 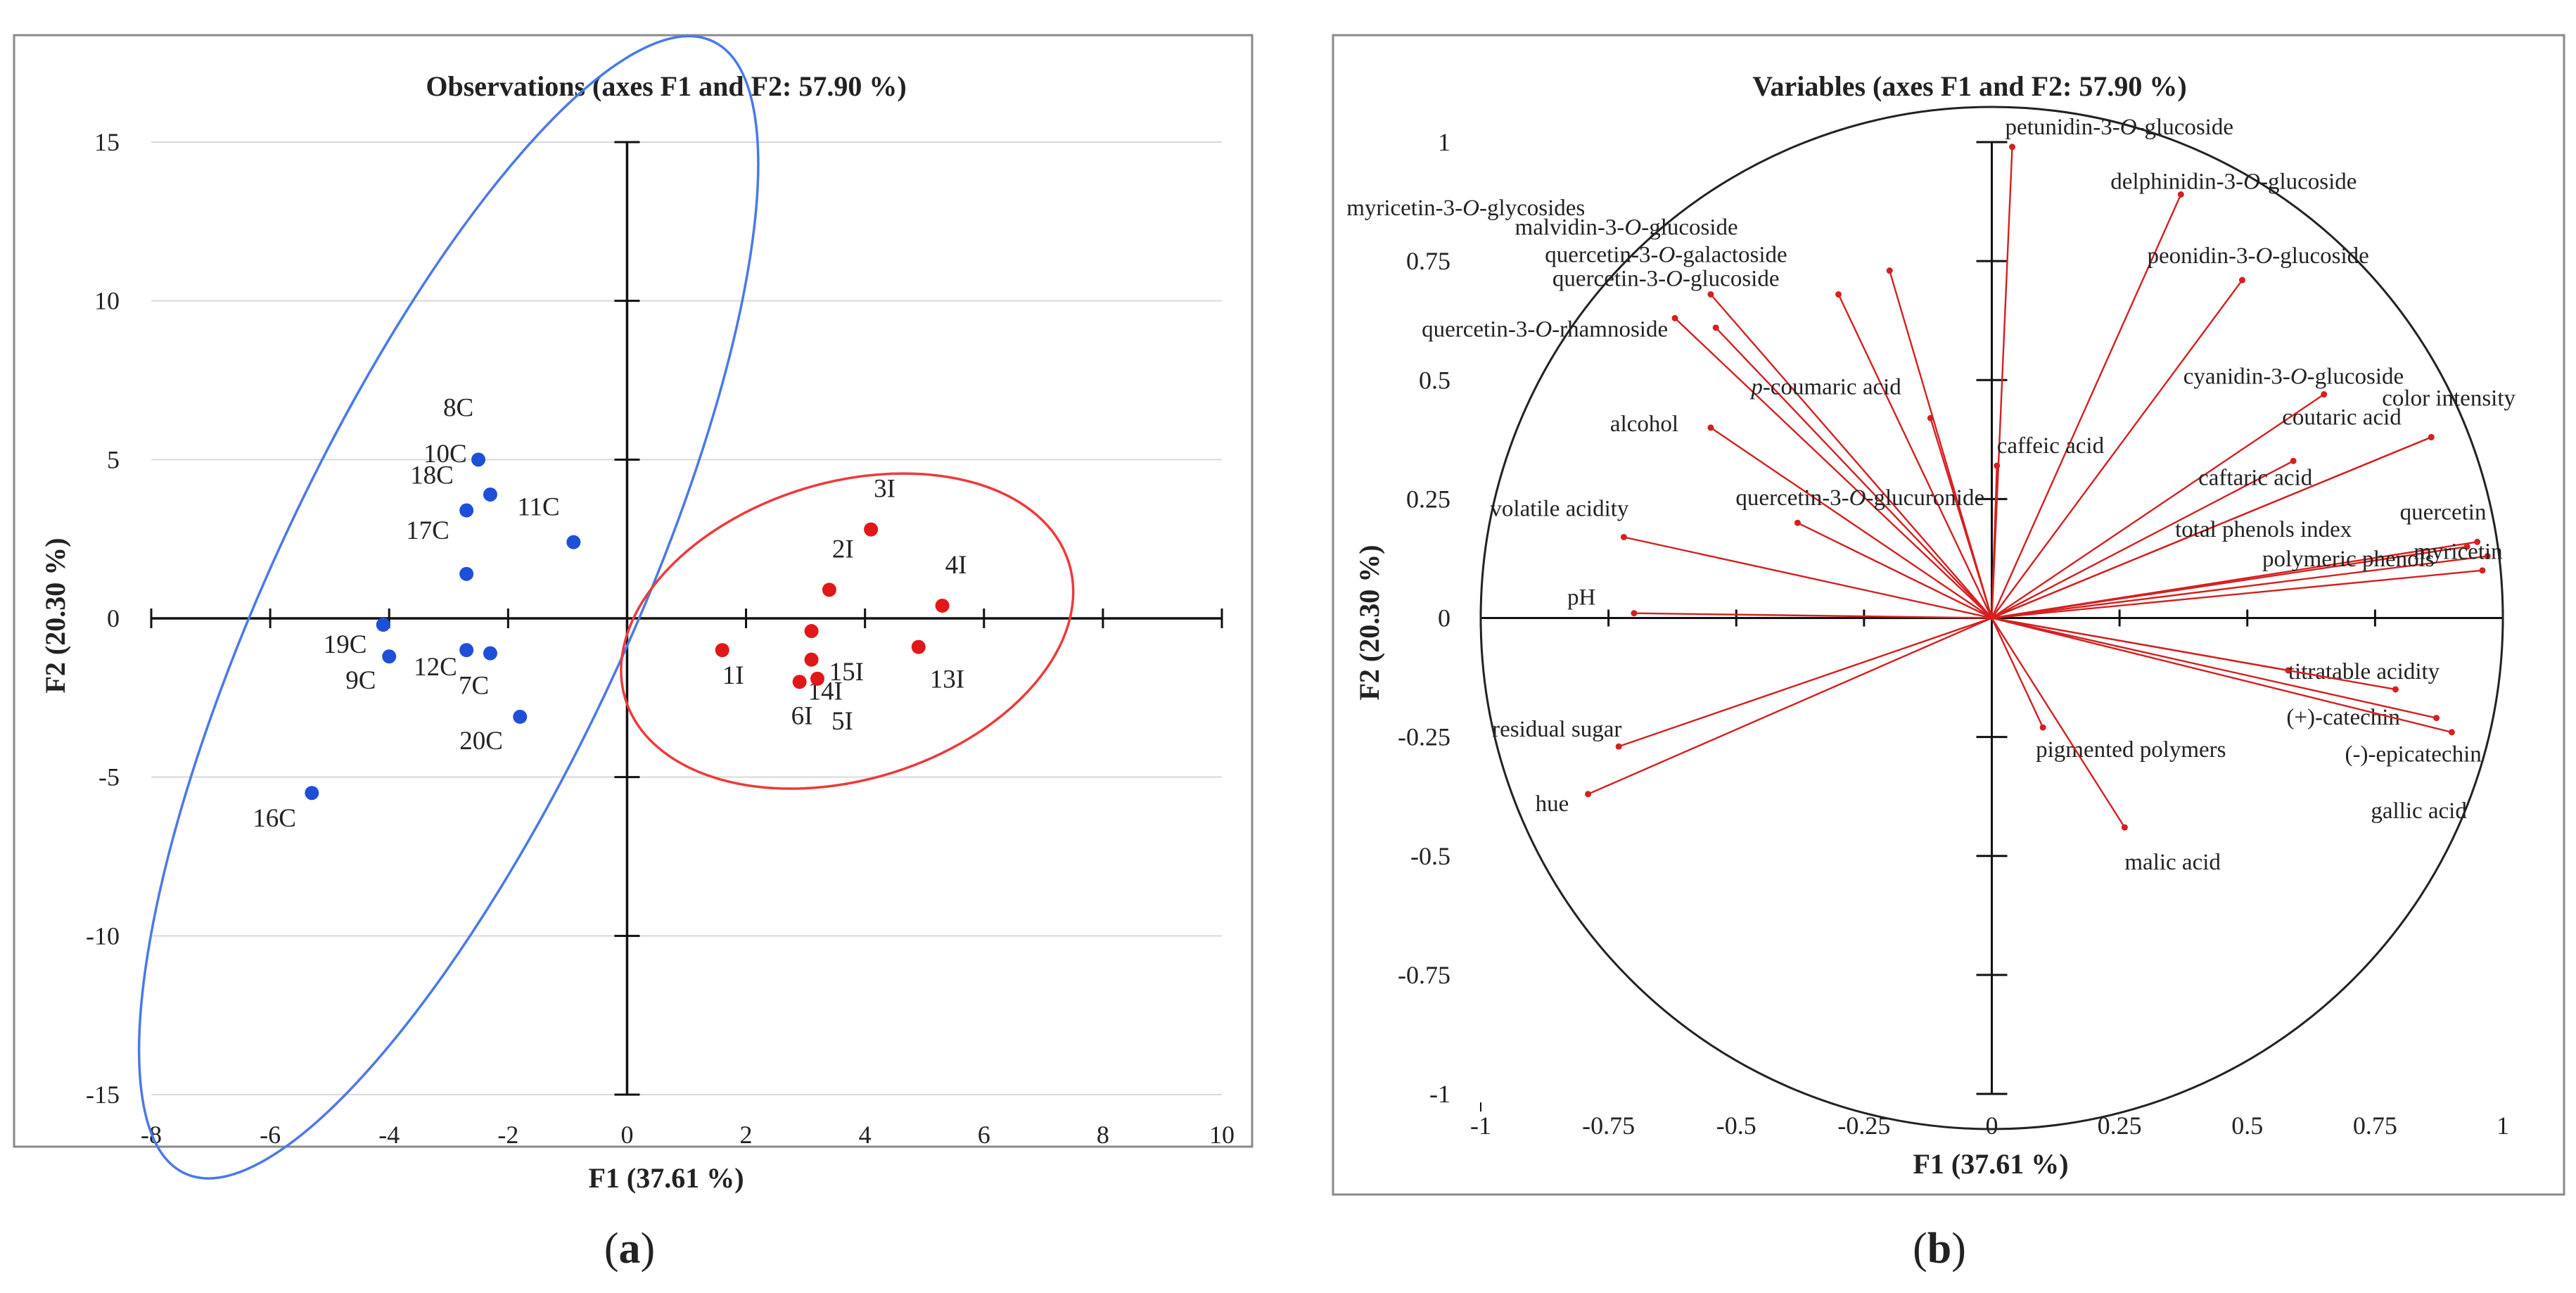 What do you see at coordinates (733, 675) in the screenshot?
I see `point-label-1i: 1I` at bounding box center [733, 675].